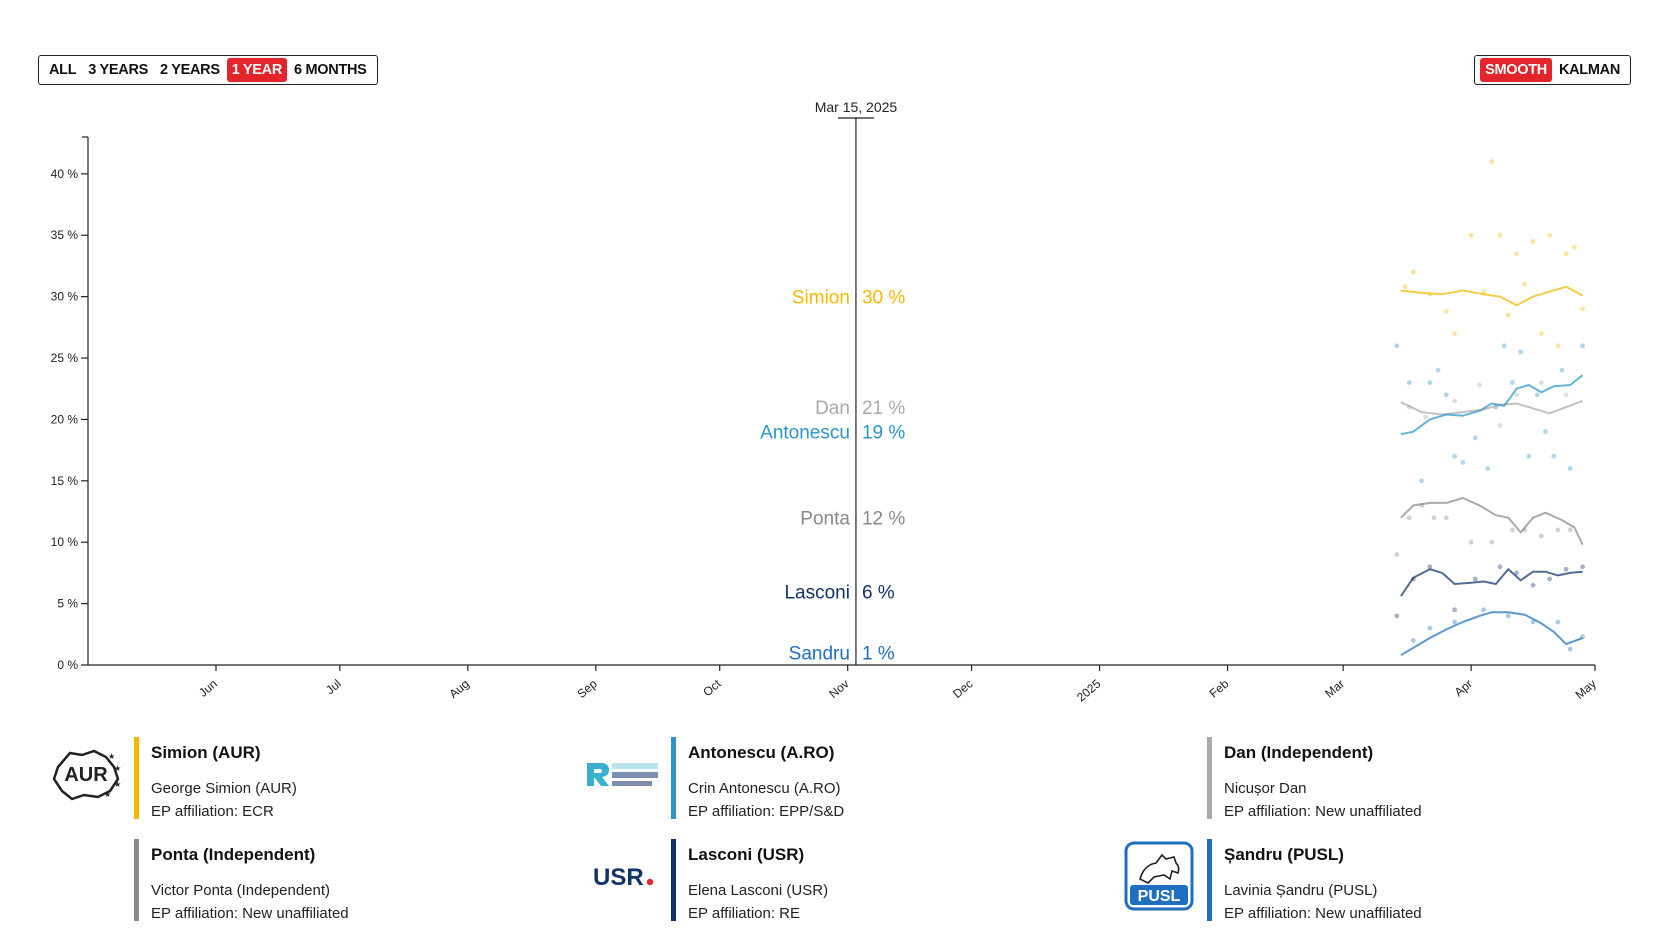 This screenshot has height=952, width=1669. I want to click on aur-logo: AUR ★ ★ ★ ★, so click(86, 774).